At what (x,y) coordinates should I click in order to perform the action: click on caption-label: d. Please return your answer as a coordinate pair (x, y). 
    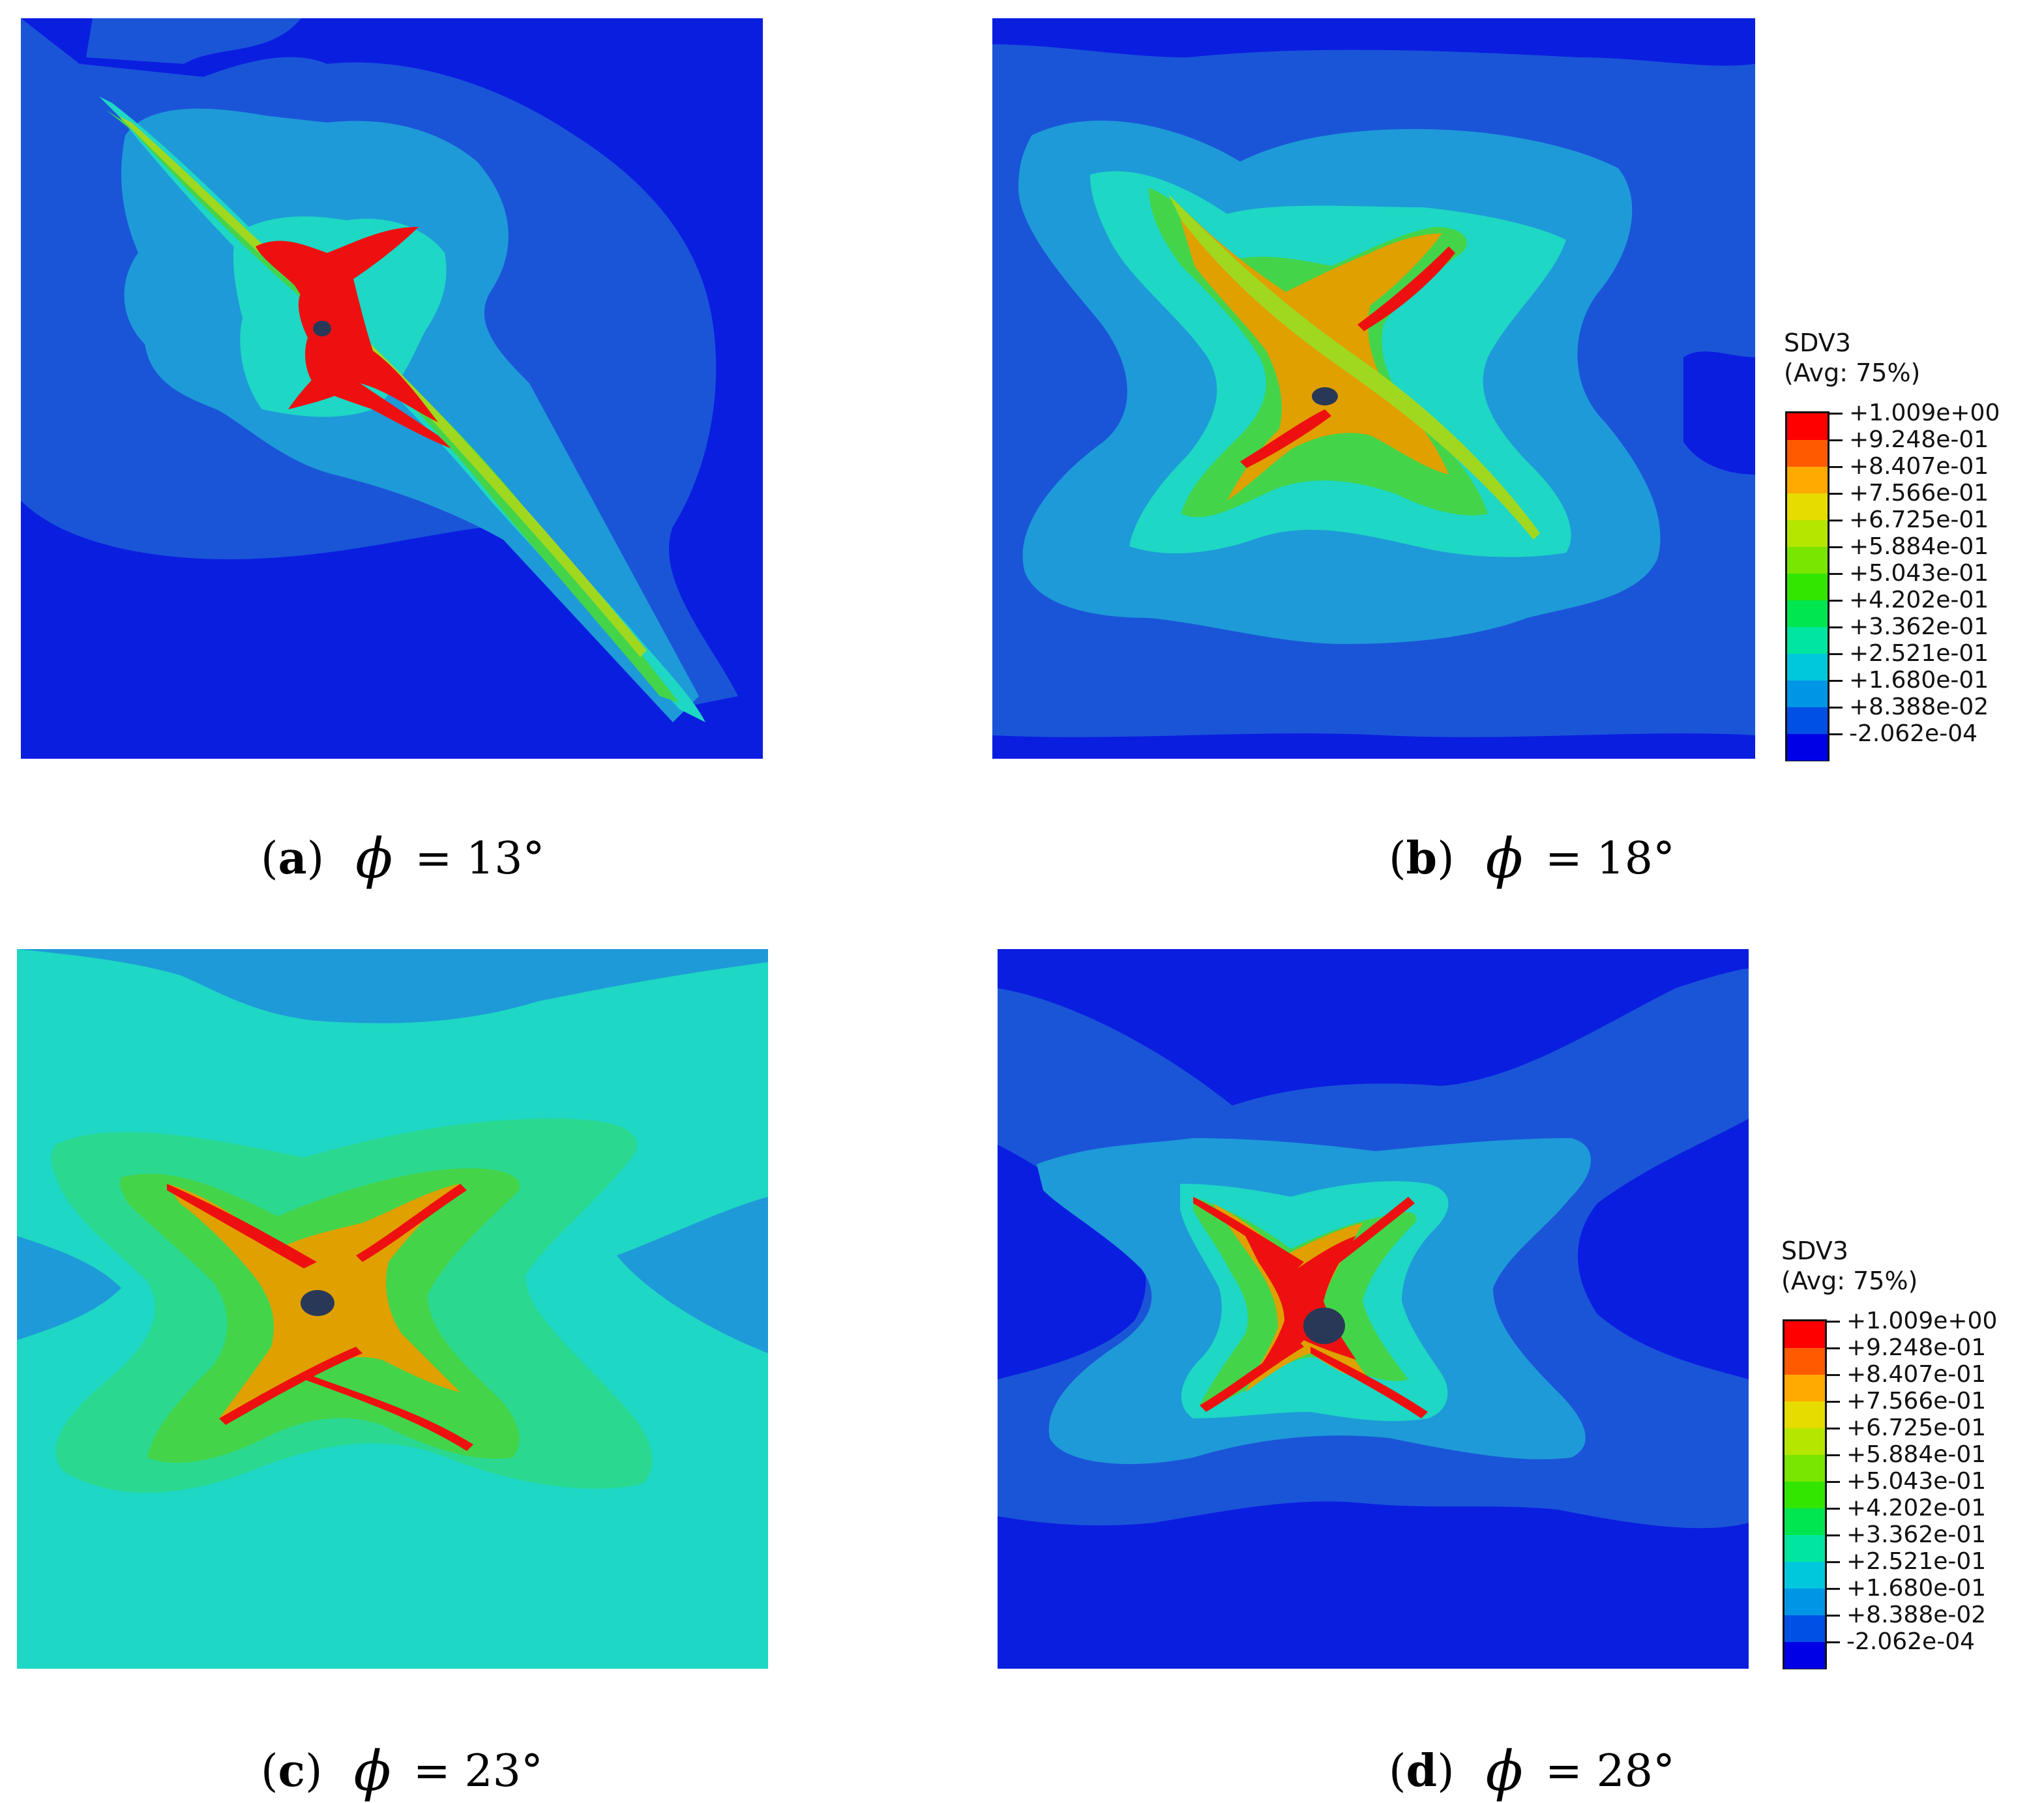
    Looking at the image, I should click on (1422, 1771).